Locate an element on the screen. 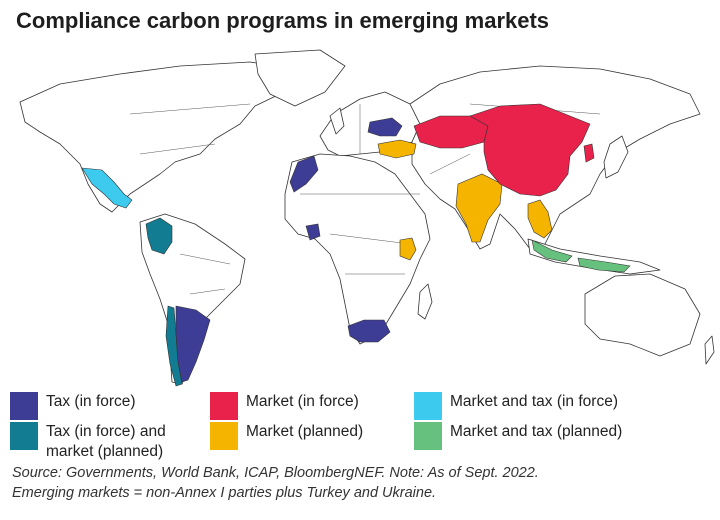  north-america-landmass is located at coordinates (160, 137).